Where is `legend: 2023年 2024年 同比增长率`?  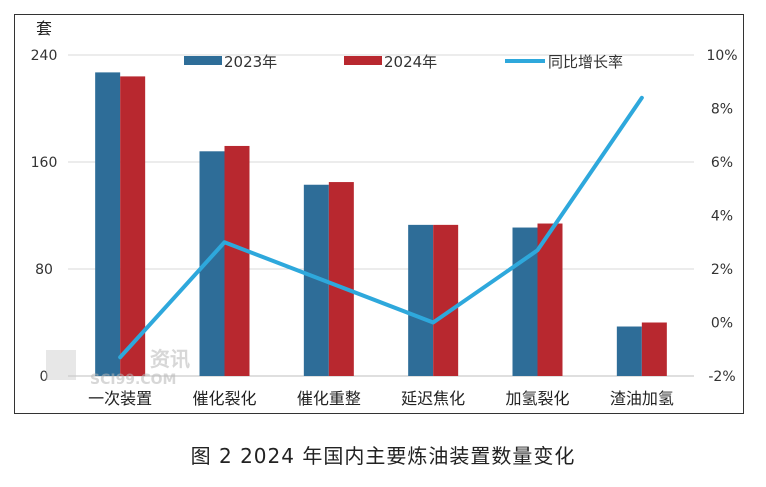
legend: 2023年 2024年 同比增长率 is located at coordinates (403, 62).